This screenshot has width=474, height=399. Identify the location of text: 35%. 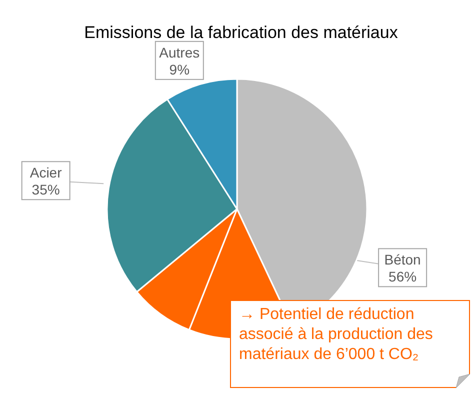
(46, 190).